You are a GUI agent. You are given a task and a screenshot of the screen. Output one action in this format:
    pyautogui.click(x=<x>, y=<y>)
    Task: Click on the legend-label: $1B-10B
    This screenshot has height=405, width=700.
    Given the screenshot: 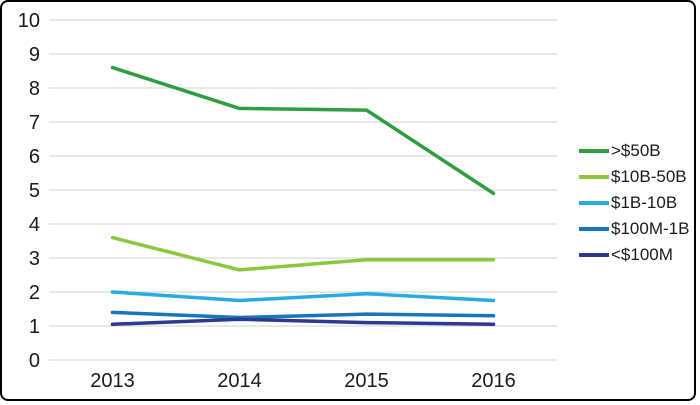 What is the action you would take?
    pyautogui.click(x=644, y=202)
    